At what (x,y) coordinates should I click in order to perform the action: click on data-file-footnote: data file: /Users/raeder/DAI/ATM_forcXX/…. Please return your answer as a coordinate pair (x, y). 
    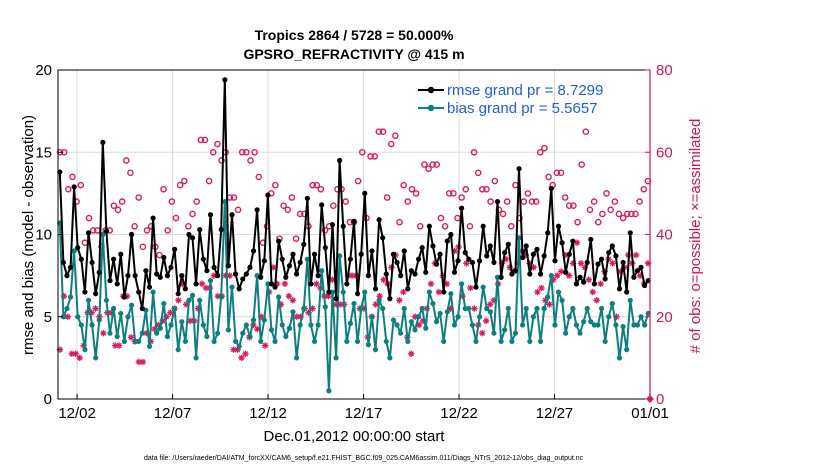
    Looking at the image, I should click on (364, 458).